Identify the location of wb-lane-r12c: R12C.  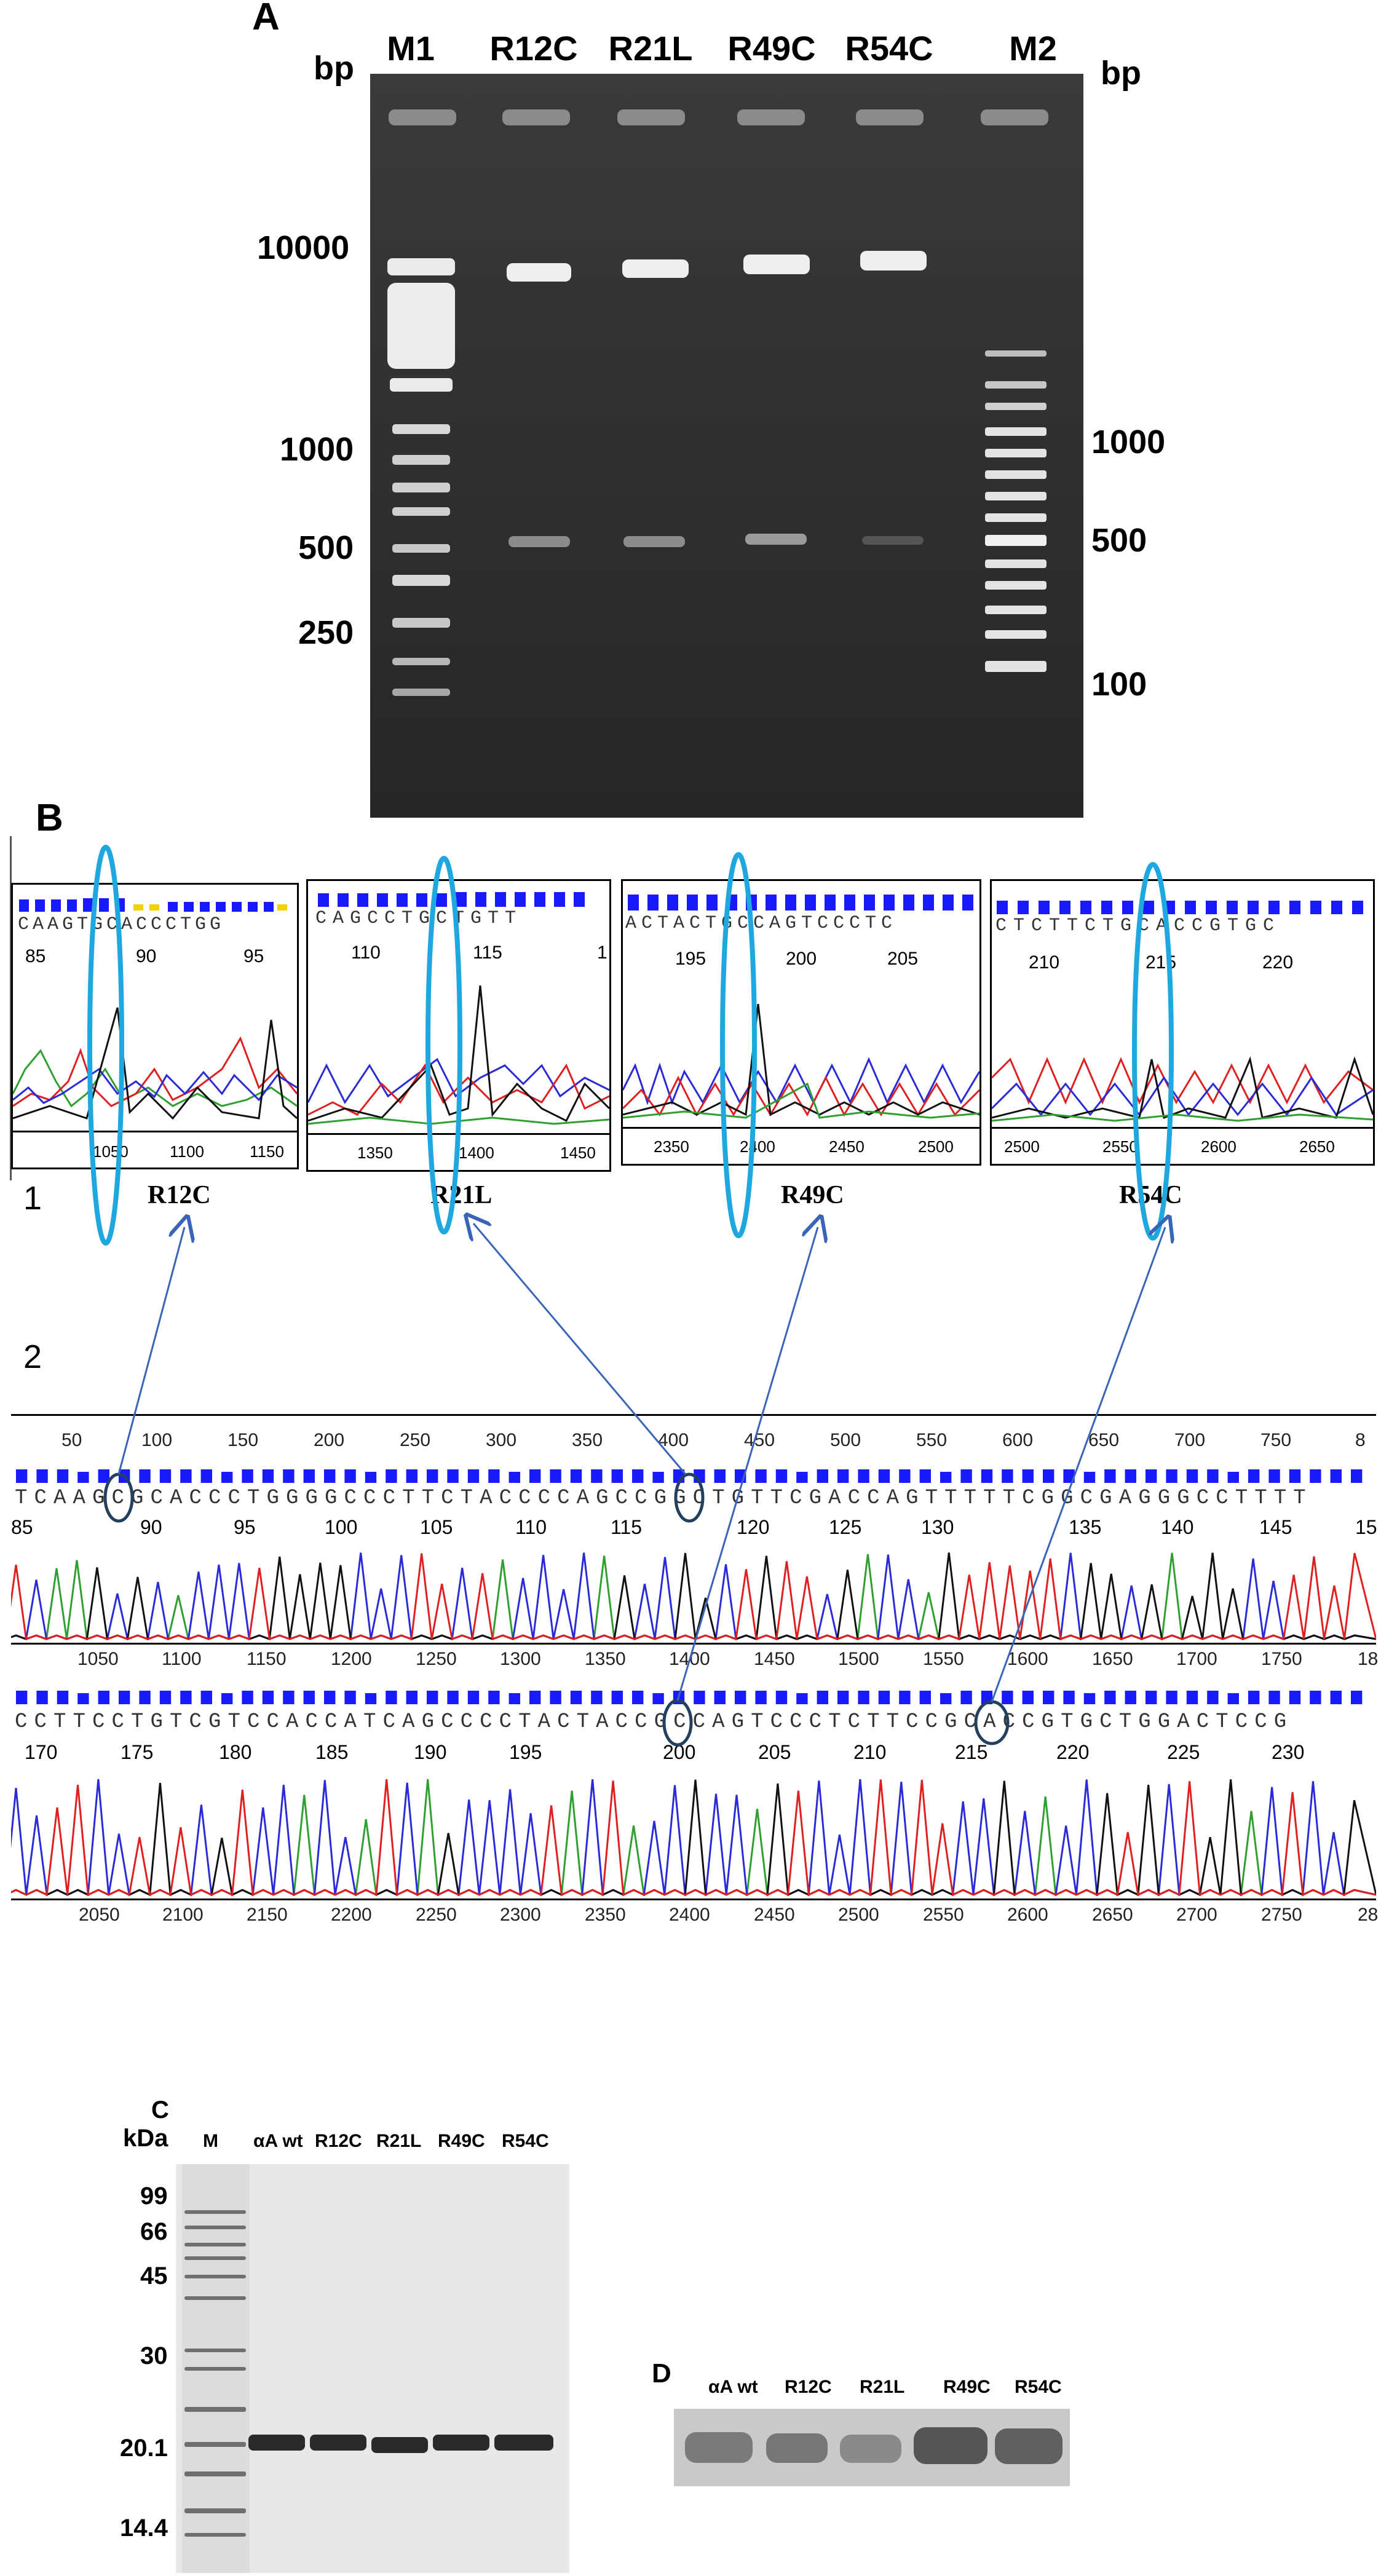
(808, 2387).